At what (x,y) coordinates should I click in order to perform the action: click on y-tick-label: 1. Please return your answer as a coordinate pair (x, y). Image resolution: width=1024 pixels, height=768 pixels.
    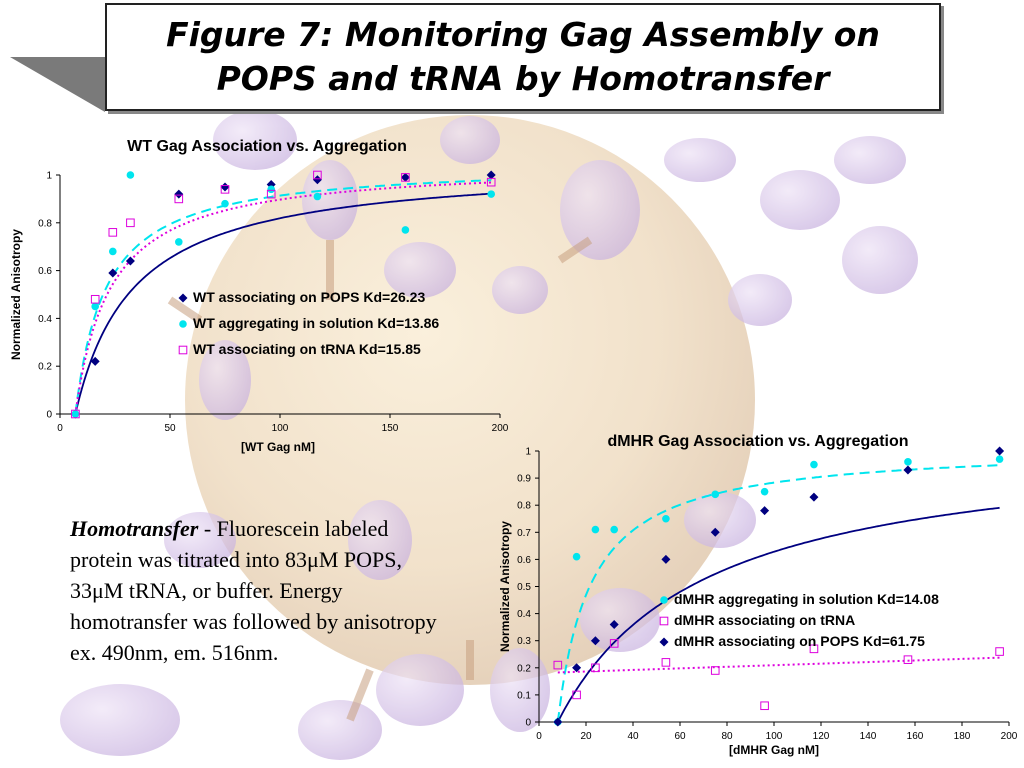
    Looking at the image, I should click on (49, 176).